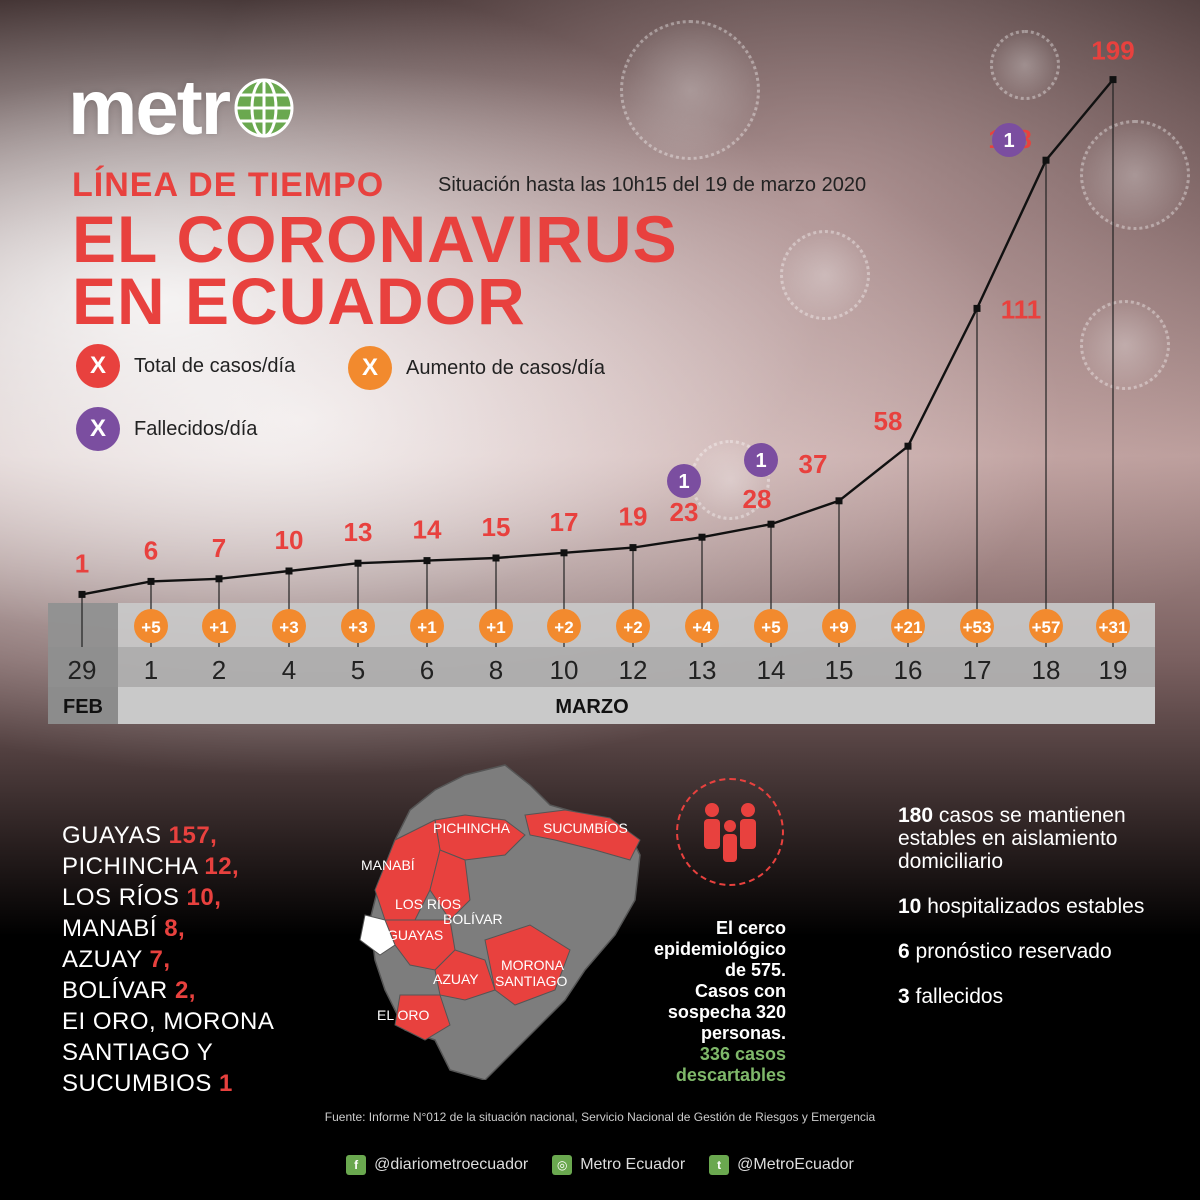 The image size is (1200, 1200). Describe the element at coordinates (289, 670) in the screenshot. I see `day-tick-label: 4` at that location.